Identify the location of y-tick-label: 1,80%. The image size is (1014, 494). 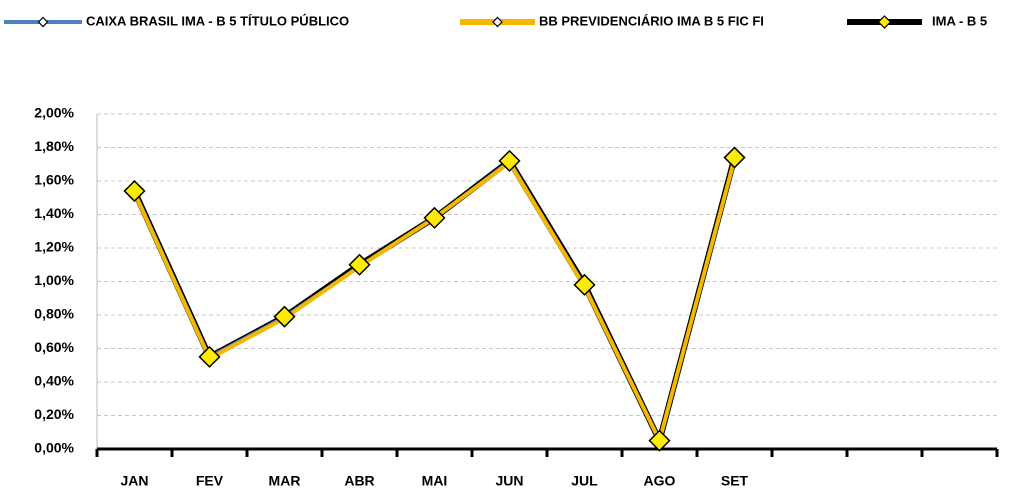
(54, 146).